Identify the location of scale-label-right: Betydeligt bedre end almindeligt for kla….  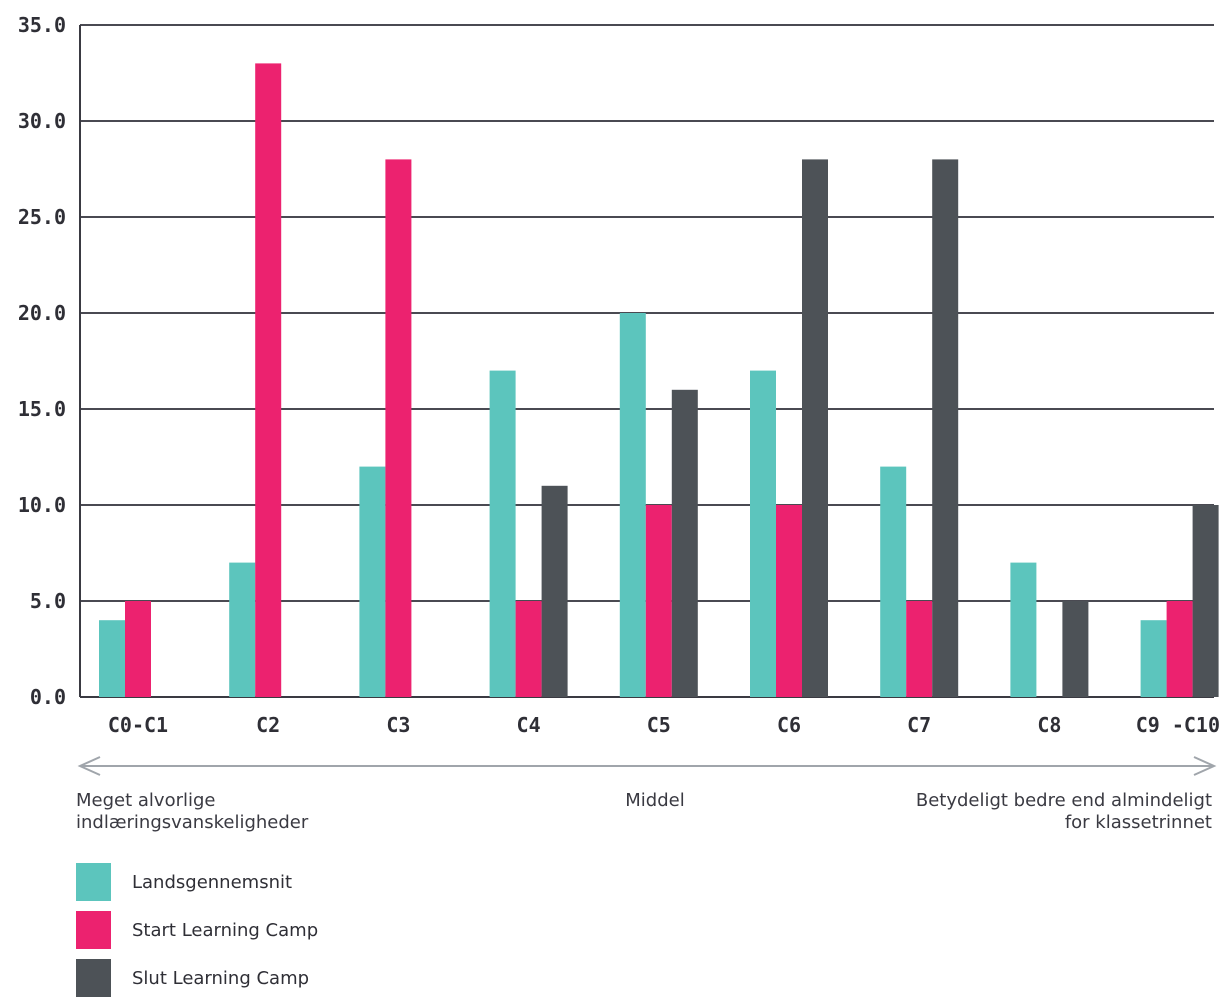
(1063, 811).